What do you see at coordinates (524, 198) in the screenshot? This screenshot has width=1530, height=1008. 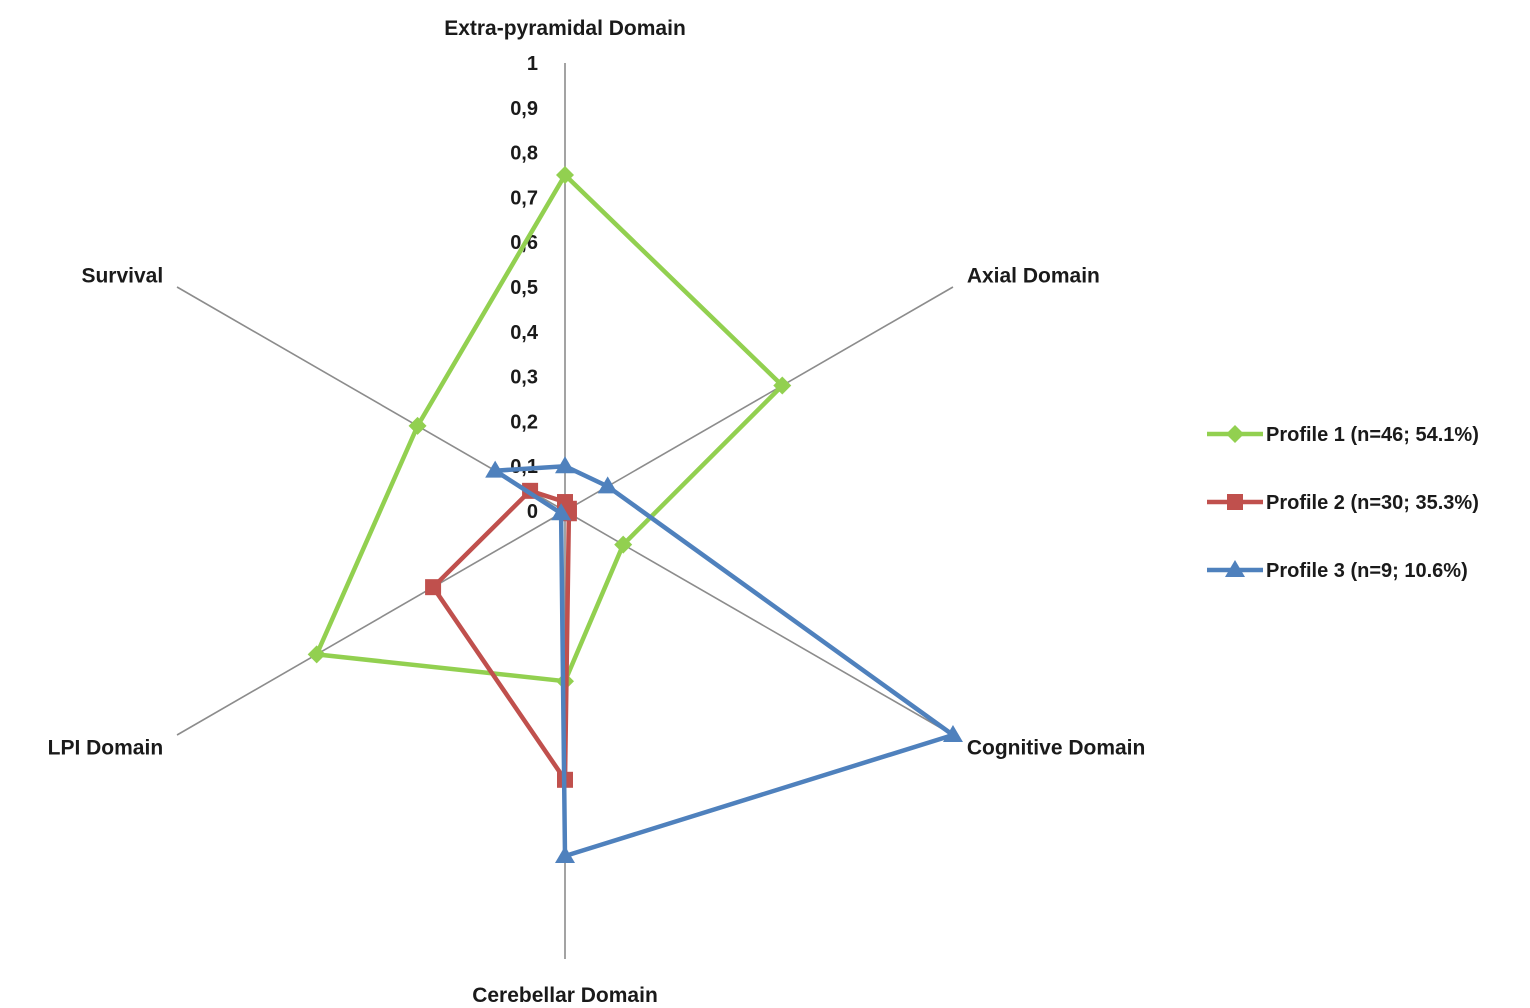 I see `tick-label: 0,7` at bounding box center [524, 198].